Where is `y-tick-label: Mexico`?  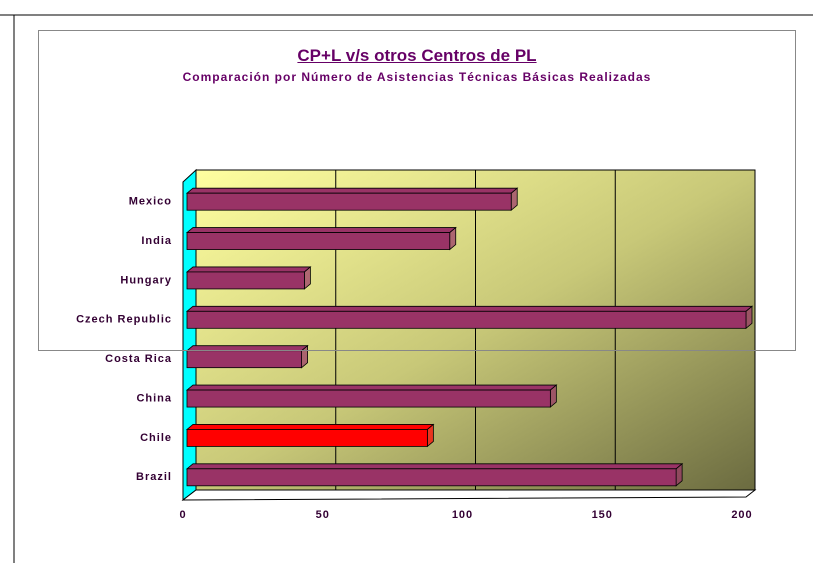 y-tick-label: Mexico is located at coordinates (150, 202).